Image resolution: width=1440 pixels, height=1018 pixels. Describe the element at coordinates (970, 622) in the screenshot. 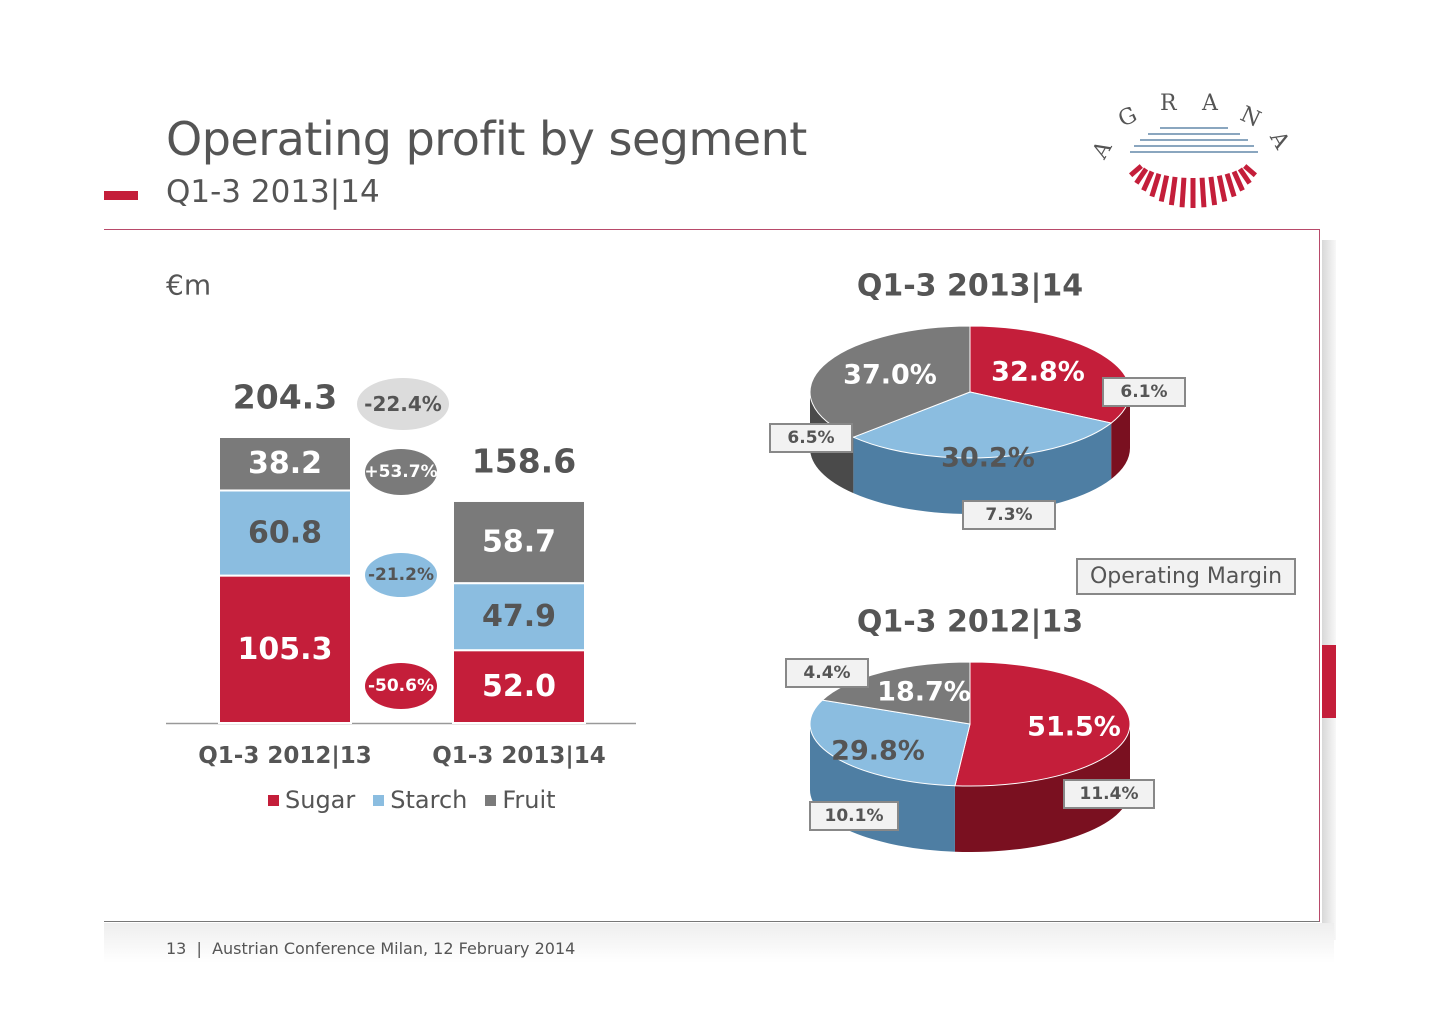

I see `pie-title-1: Q1-3 2012|13` at that location.